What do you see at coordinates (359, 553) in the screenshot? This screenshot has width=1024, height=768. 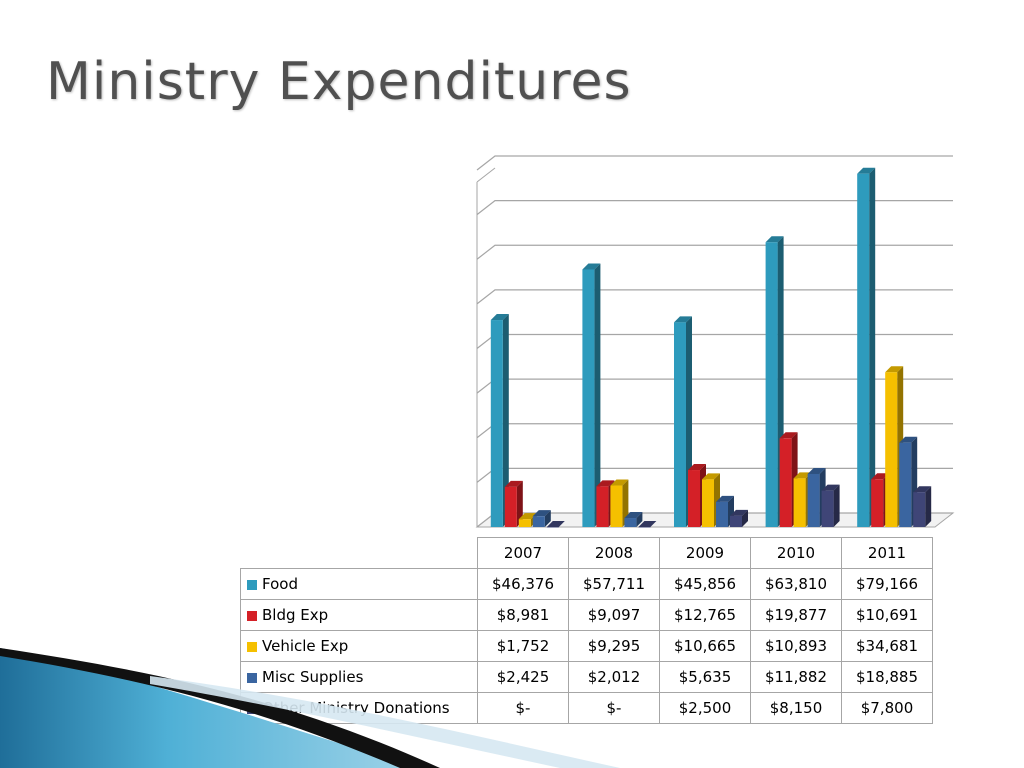 I see `table-corner-cell` at bounding box center [359, 553].